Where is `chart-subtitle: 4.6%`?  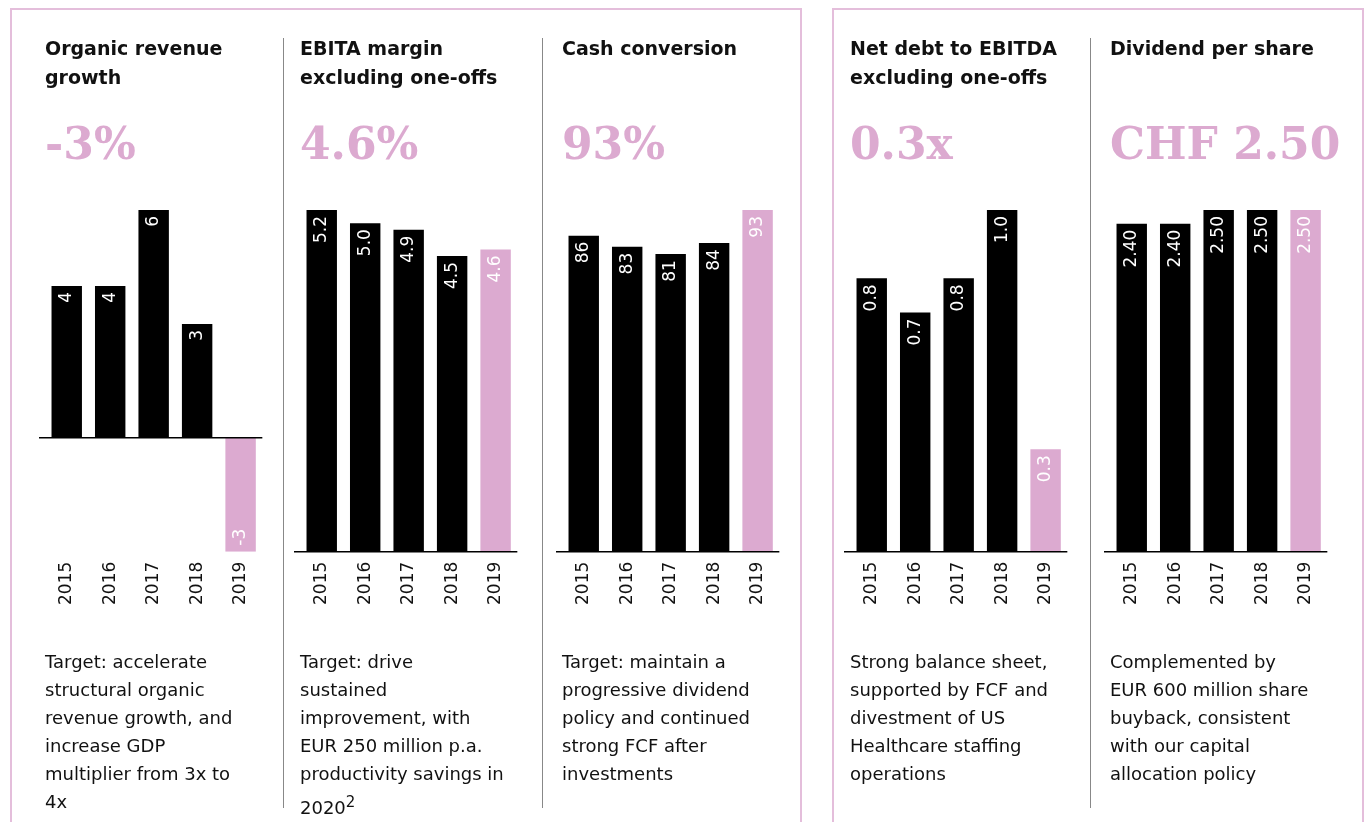
chart-subtitle: 4.6% is located at coordinates (359, 143).